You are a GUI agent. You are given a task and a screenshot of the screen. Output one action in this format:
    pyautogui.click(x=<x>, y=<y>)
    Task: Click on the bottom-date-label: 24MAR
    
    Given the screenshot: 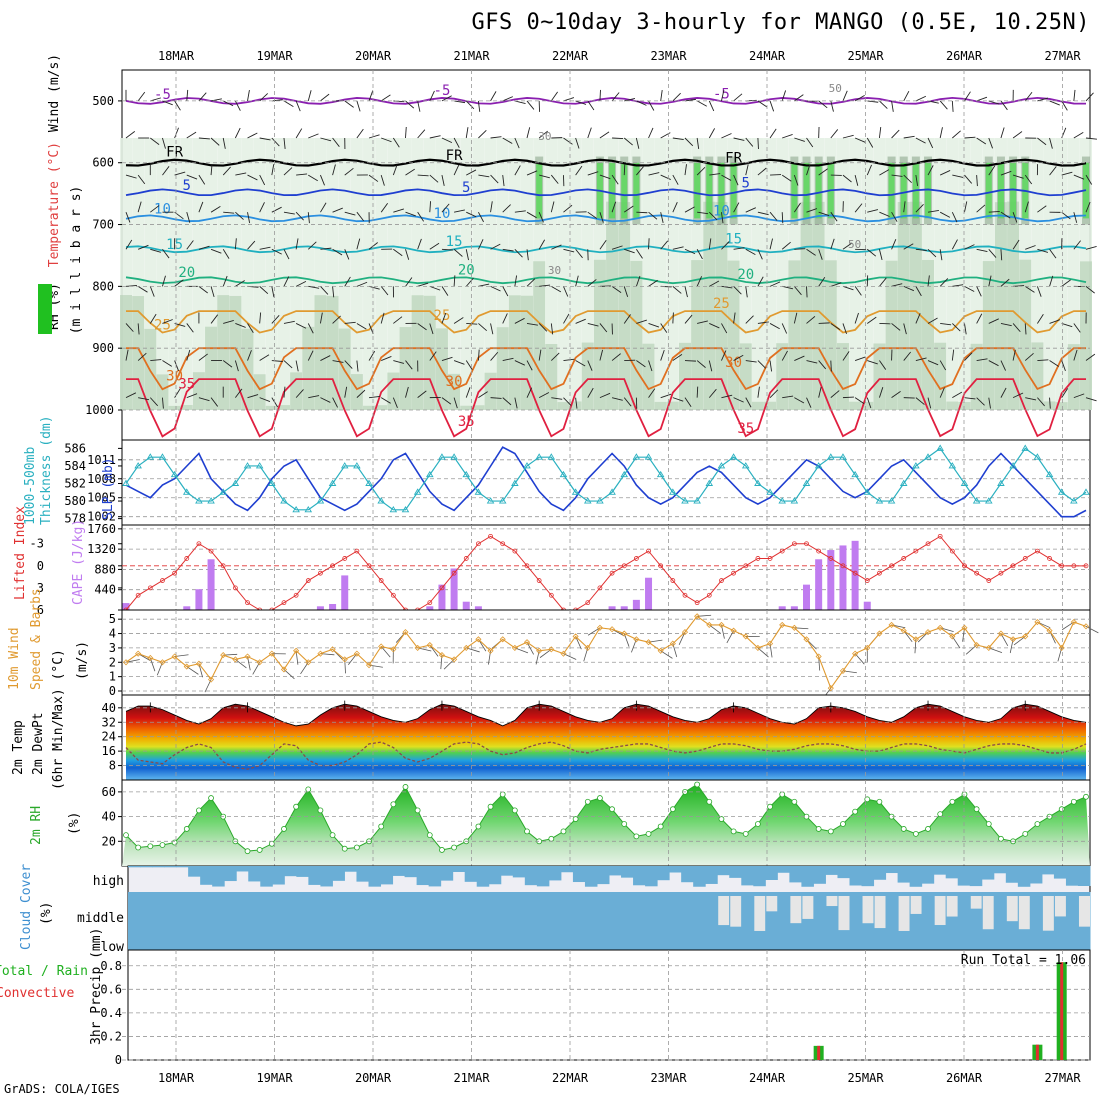 What is the action you would take?
    pyautogui.click(x=767, y=1078)
    